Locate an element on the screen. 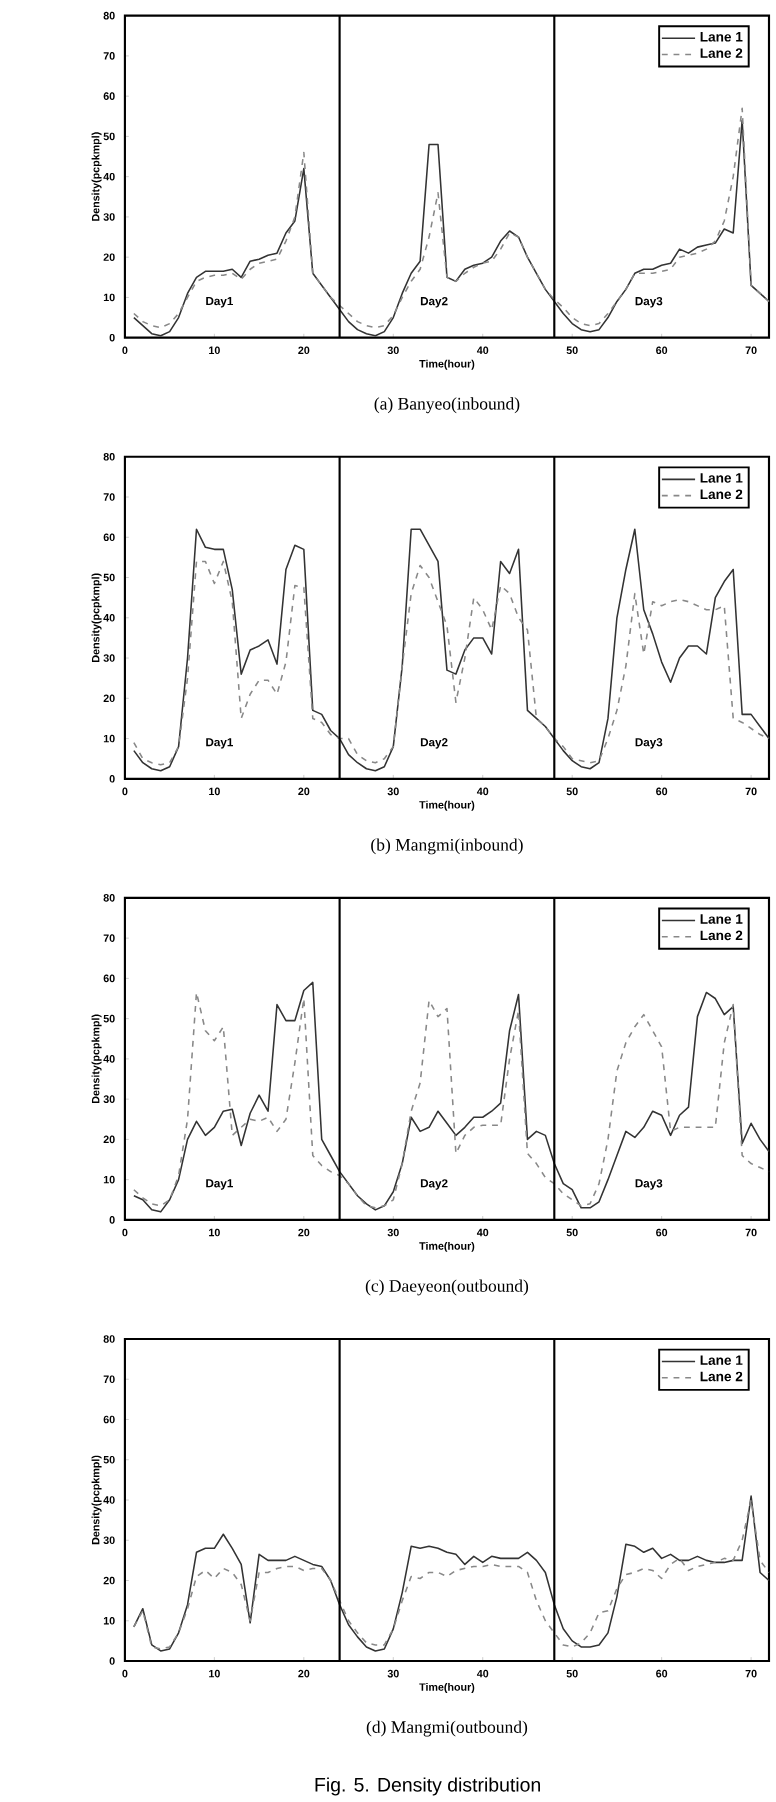 The height and width of the screenshot is (1802, 776). text: (d) Mangmi(outbound) is located at coordinates (446, 1728).